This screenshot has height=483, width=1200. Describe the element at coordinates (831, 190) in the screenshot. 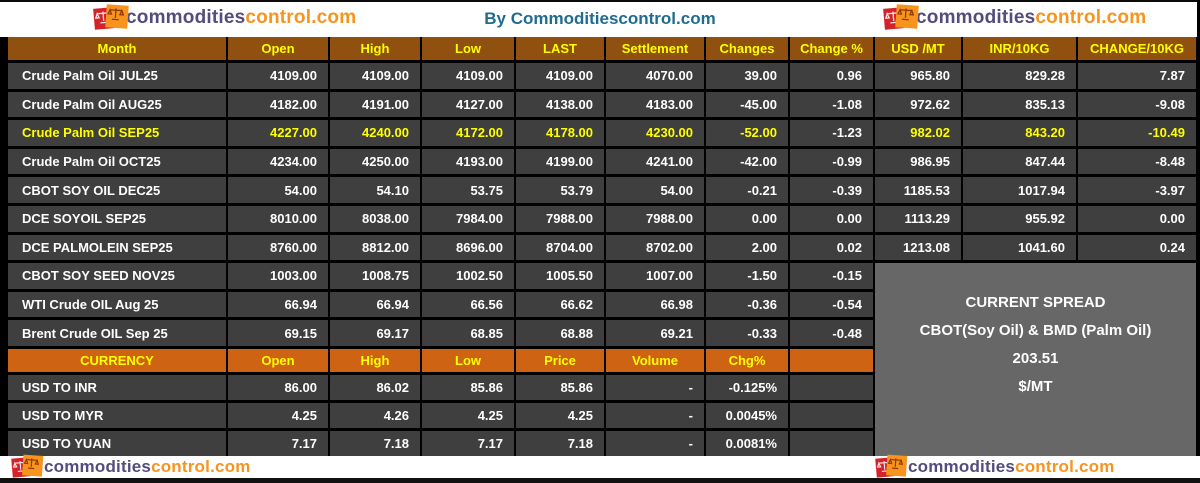

I see `cell-change: -0.39` at that location.